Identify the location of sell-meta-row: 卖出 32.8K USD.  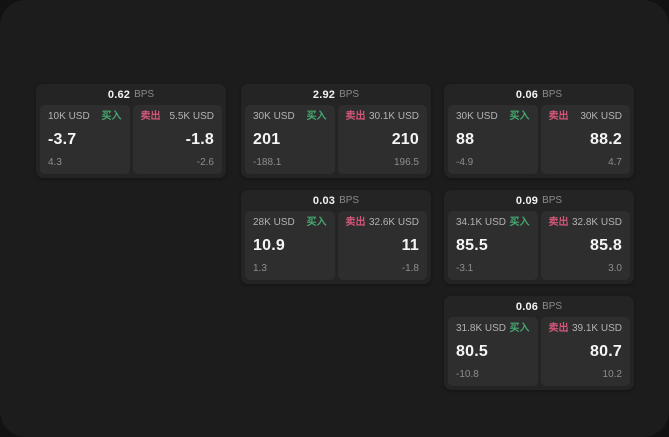
(586, 223).